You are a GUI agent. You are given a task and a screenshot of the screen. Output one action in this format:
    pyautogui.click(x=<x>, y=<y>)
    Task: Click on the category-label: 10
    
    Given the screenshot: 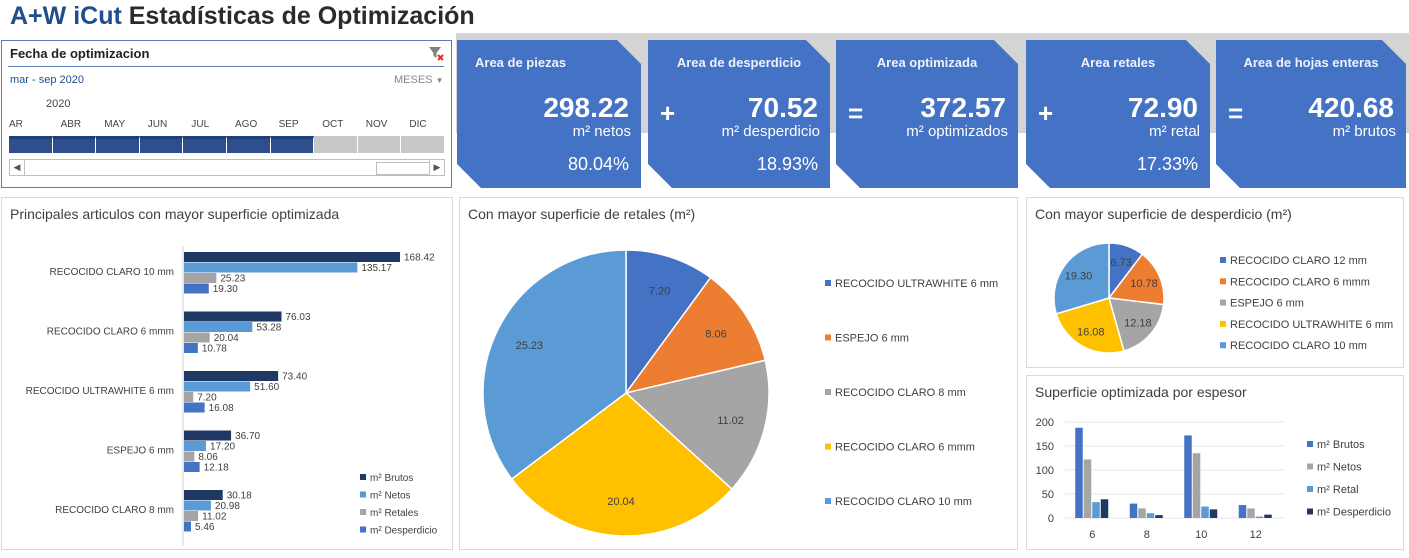 What is the action you would take?
    pyautogui.click(x=1201, y=535)
    